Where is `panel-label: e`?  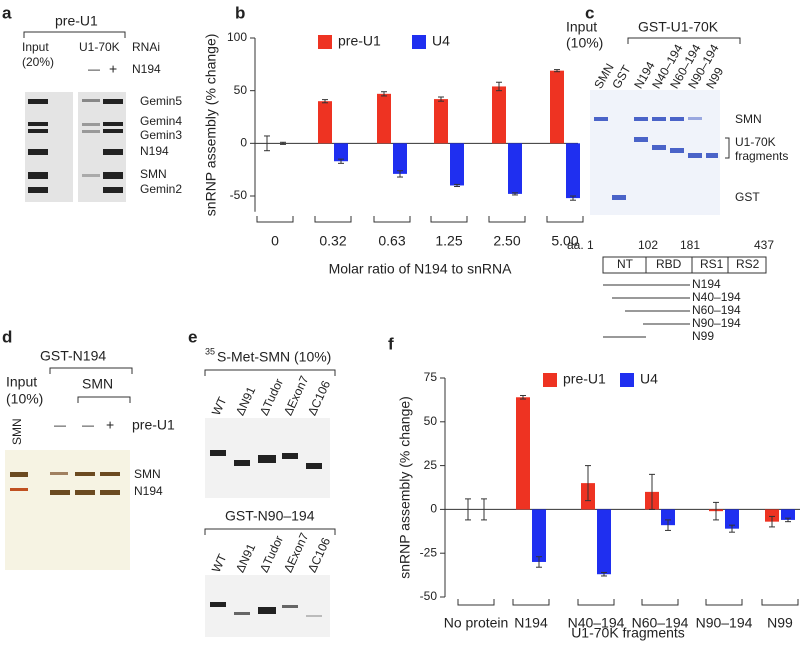
panel-label: e is located at coordinates (192, 336).